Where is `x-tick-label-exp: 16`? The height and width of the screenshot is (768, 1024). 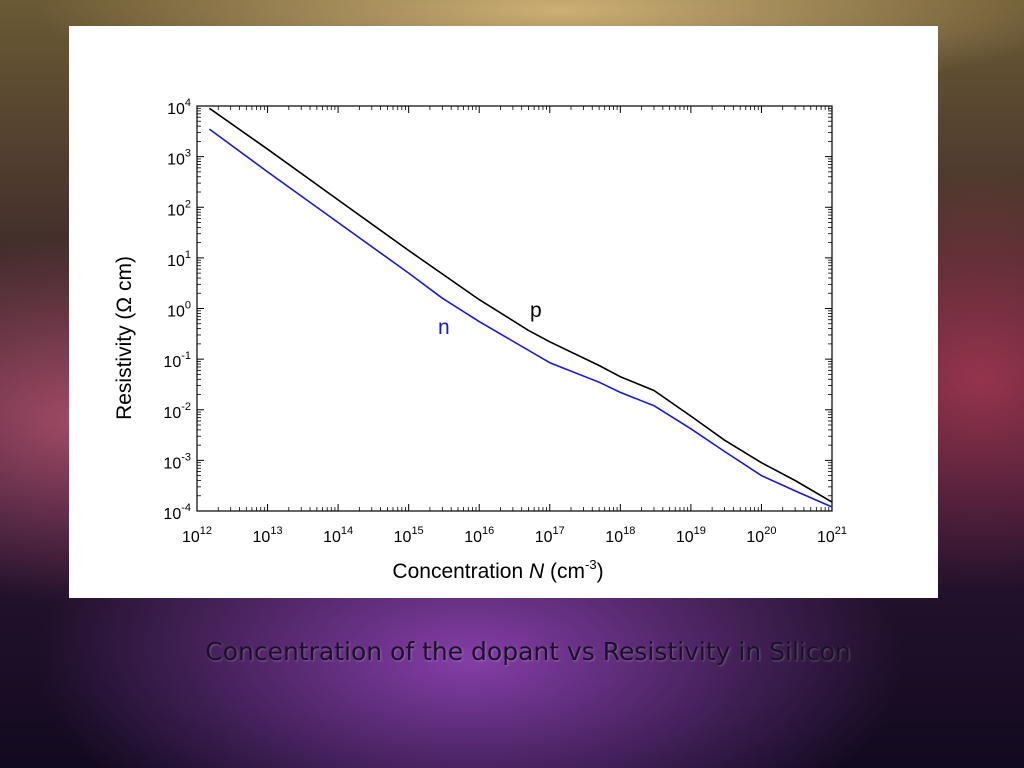 x-tick-label-exp: 16 is located at coordinates (488, 531).